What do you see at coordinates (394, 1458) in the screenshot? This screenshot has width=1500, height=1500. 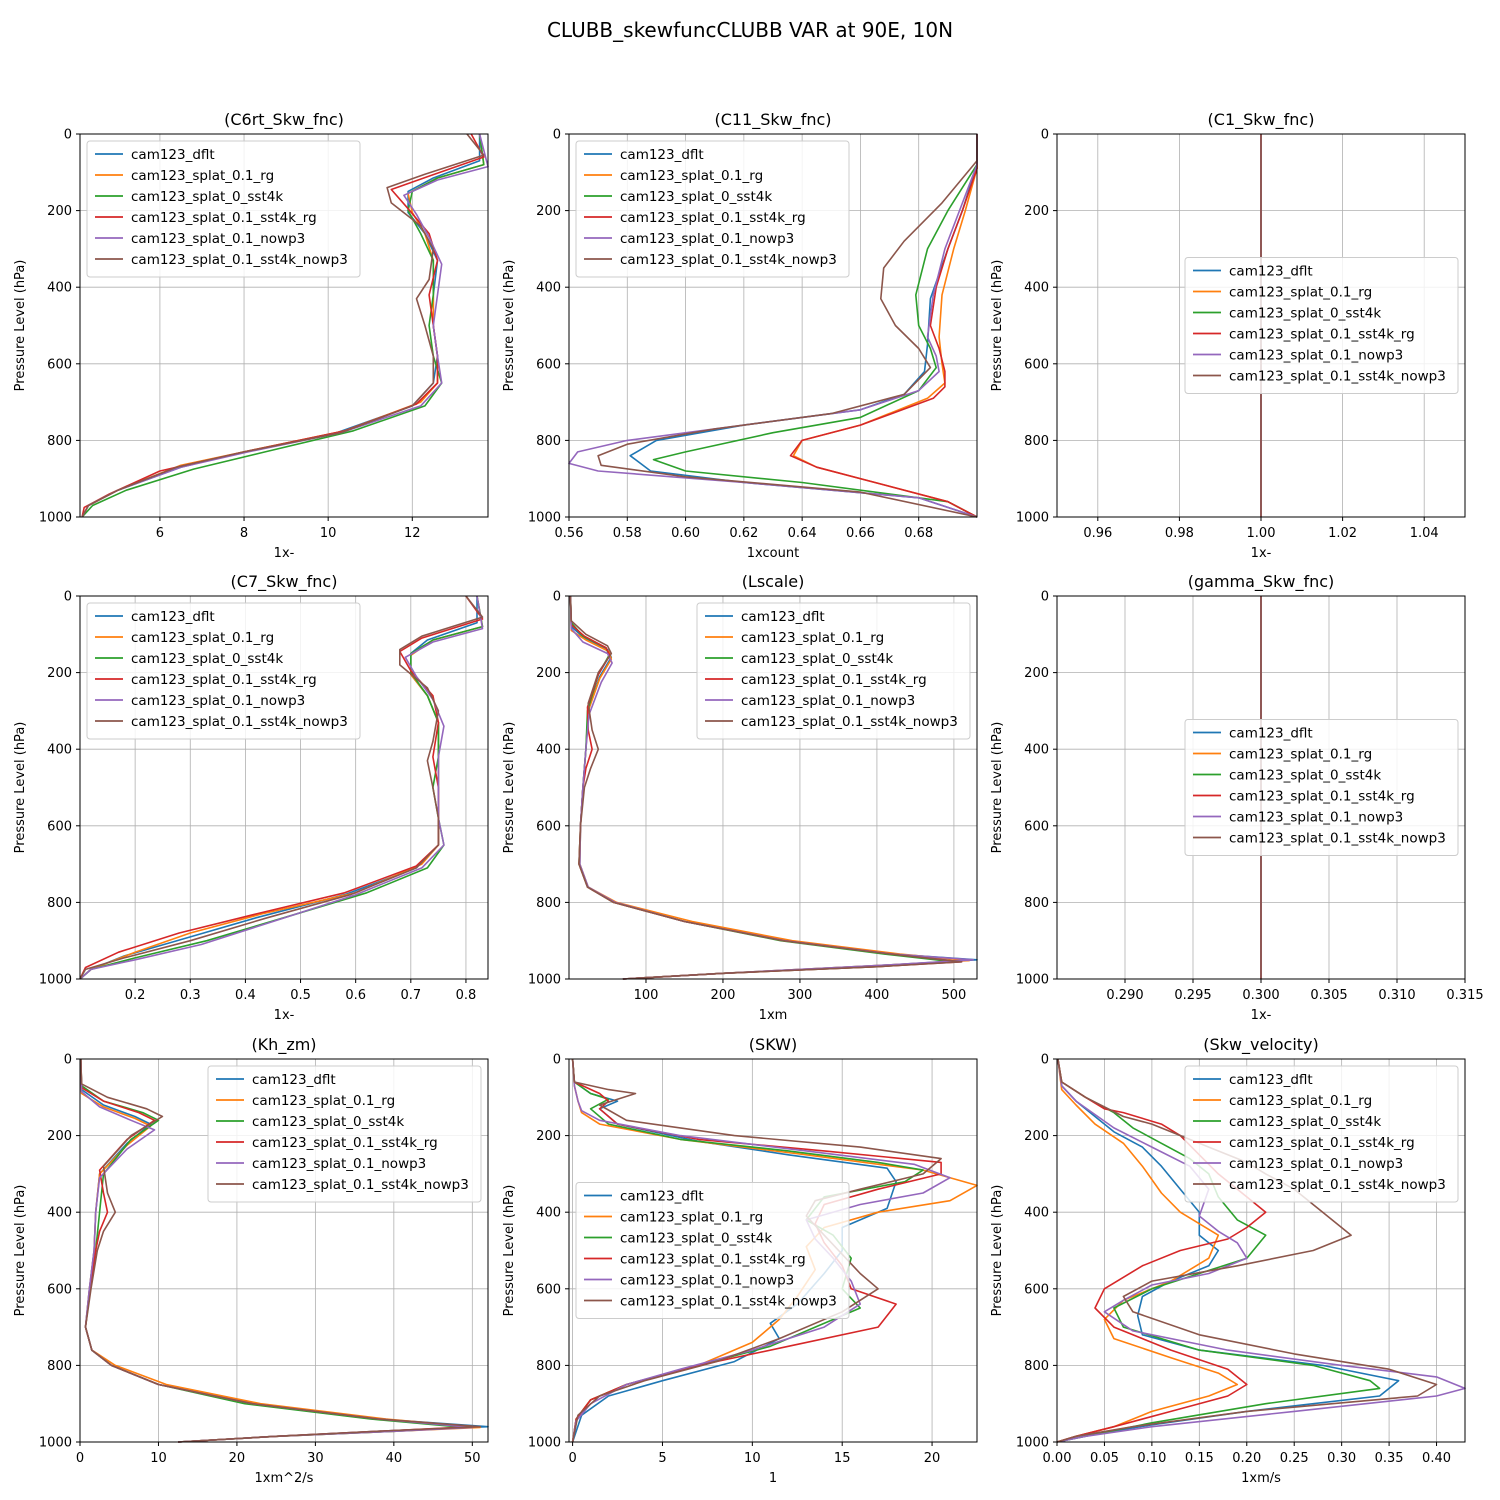 I see `x-tick-label: 40` at bounding box center [394, 1458].